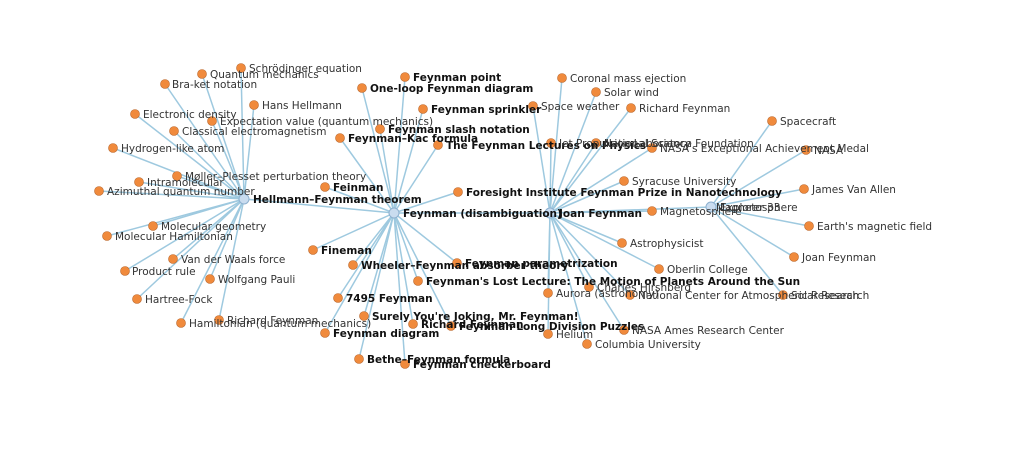 The height and width of the screenshot is (455, 1030). I want to click on leaf-label: Solar wind, so click(631, 93).